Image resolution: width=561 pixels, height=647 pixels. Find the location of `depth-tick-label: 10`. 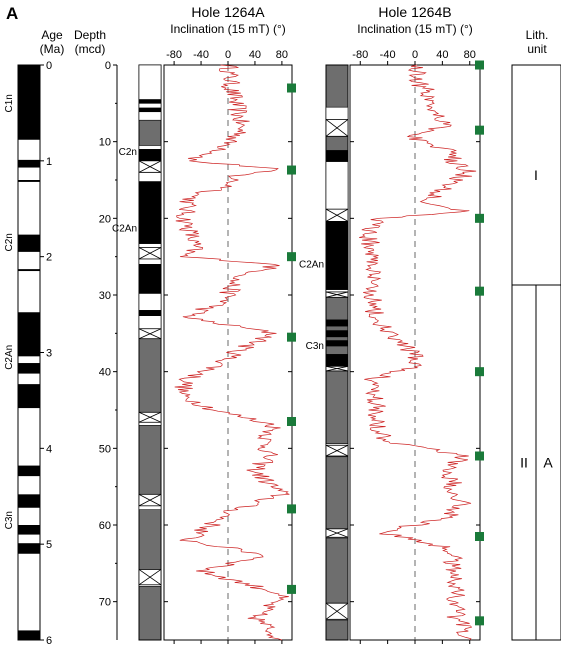

depth-tick-label: 10 is located at coordinates (105, 143).